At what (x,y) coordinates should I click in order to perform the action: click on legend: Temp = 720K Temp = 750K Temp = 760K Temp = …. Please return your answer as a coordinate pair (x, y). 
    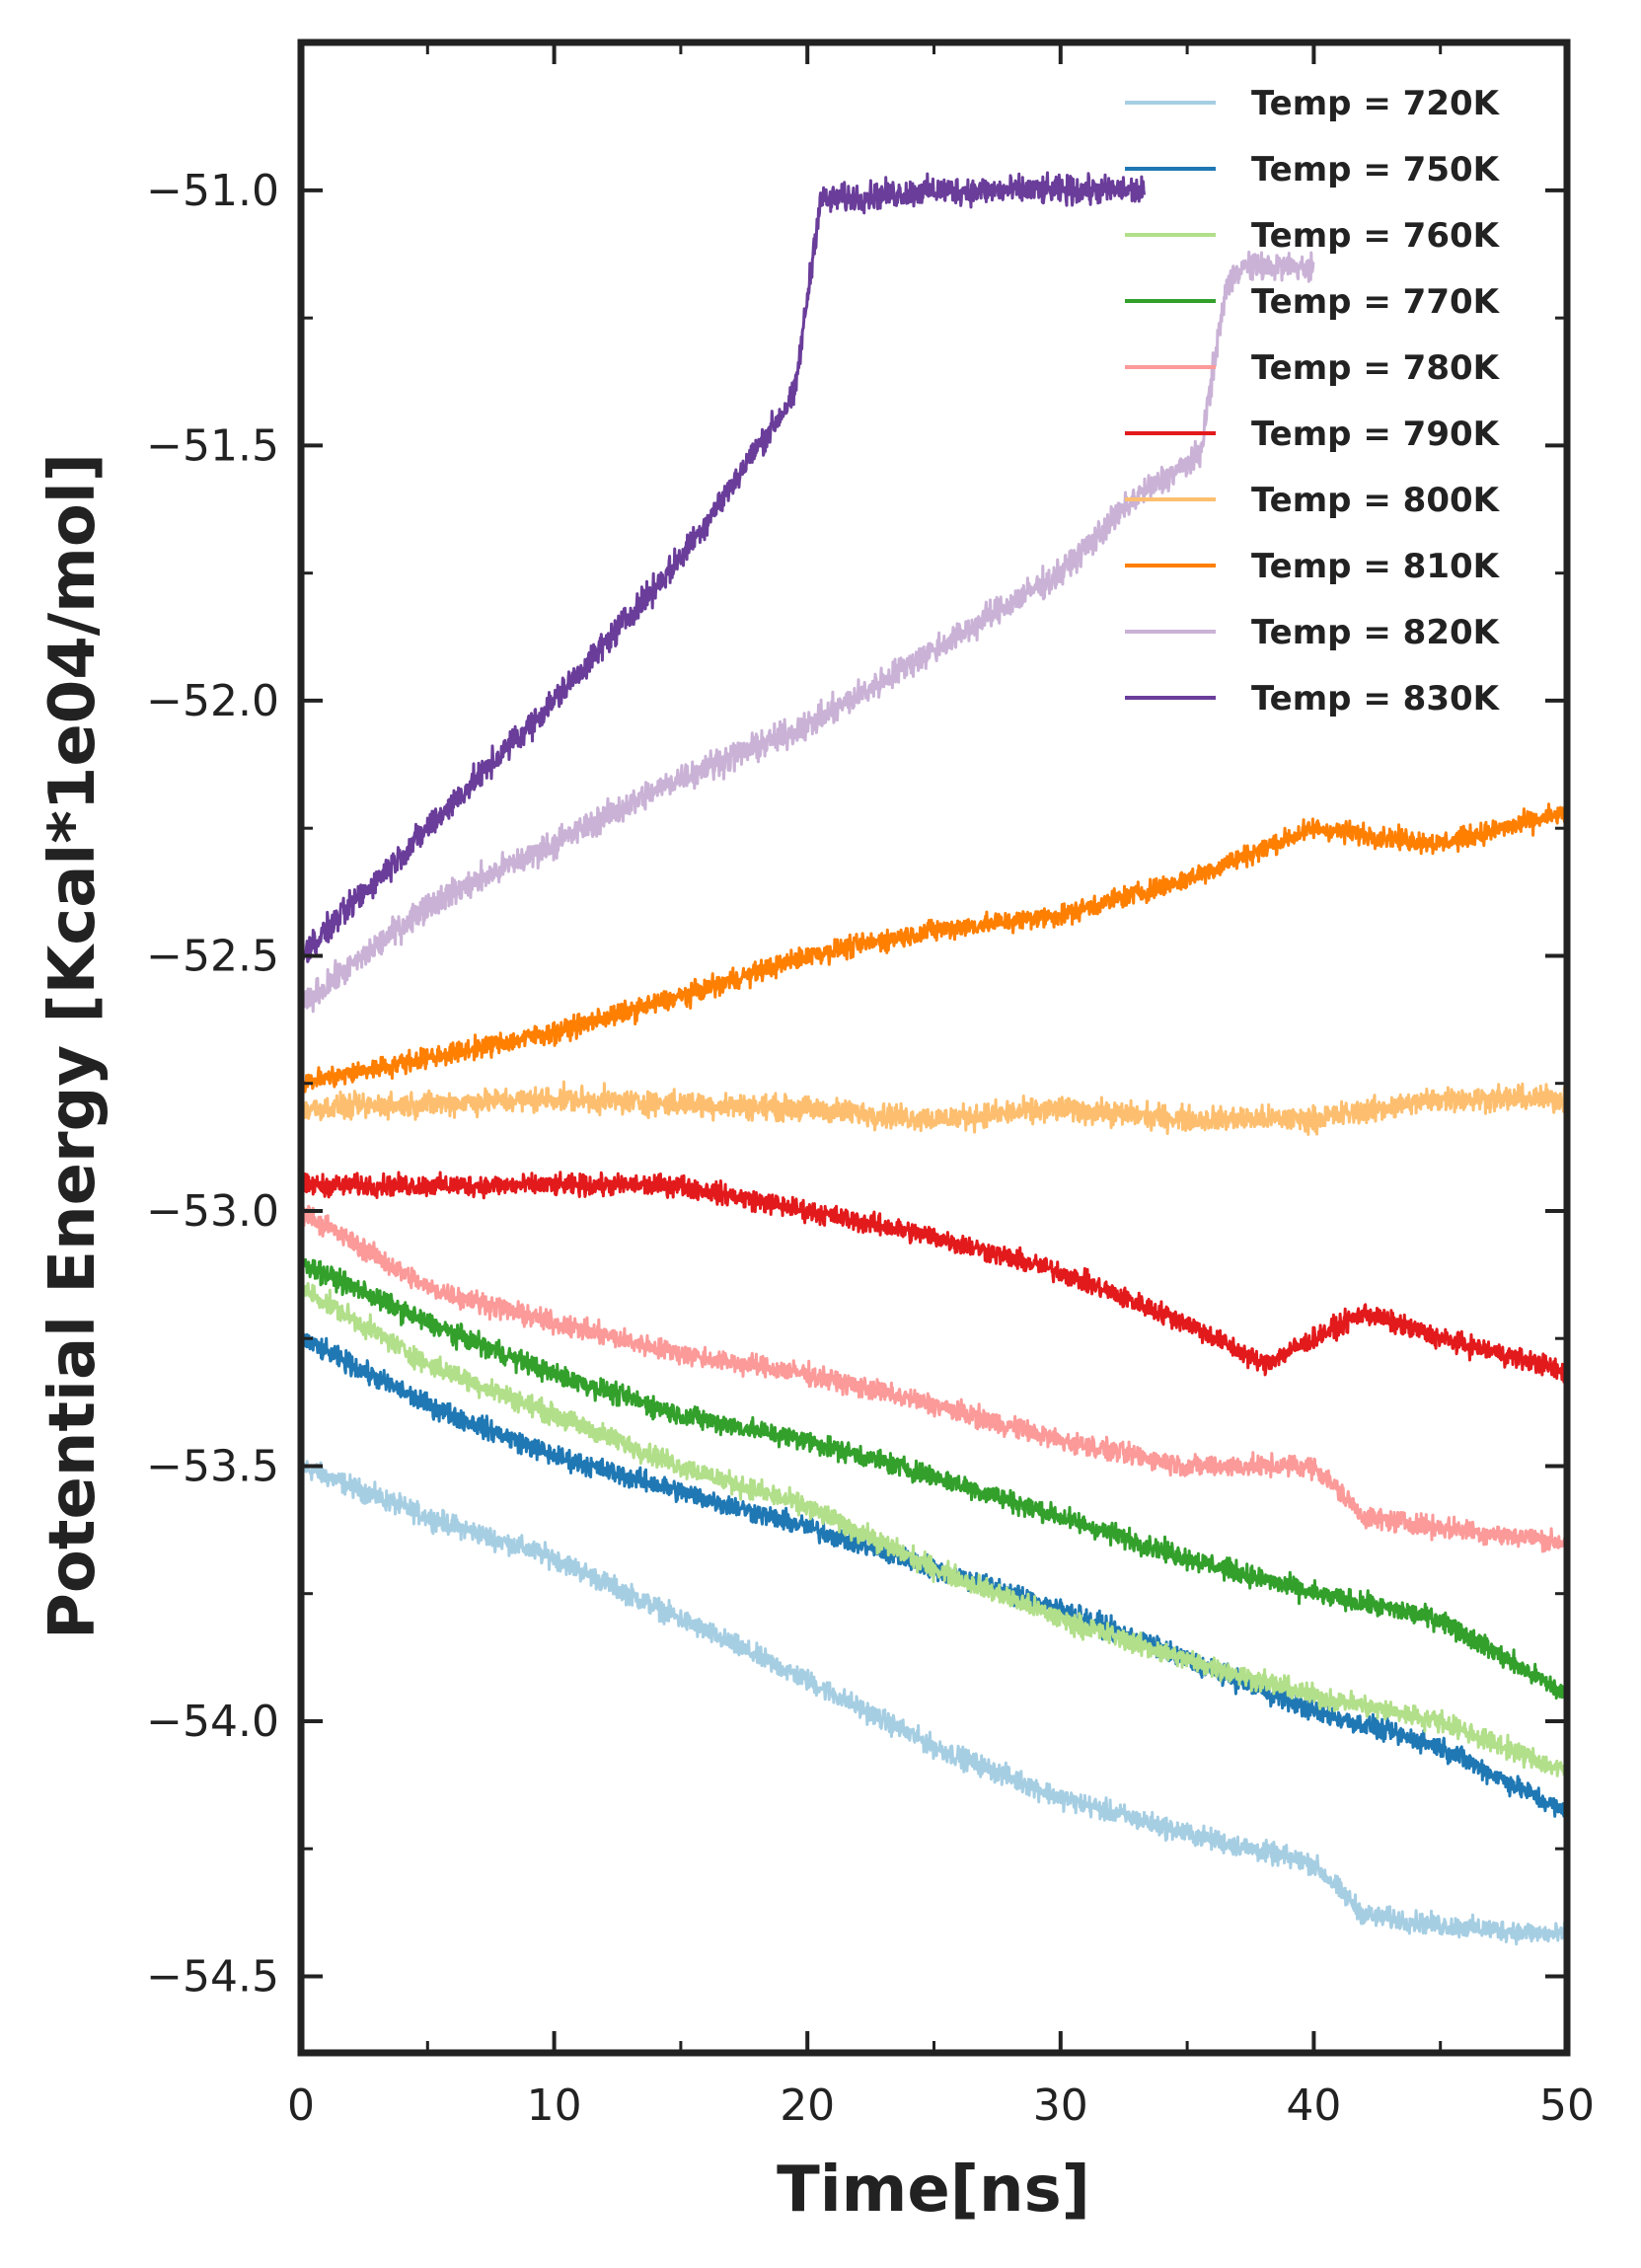
    Looking at the image, I should click on (1313, 401).